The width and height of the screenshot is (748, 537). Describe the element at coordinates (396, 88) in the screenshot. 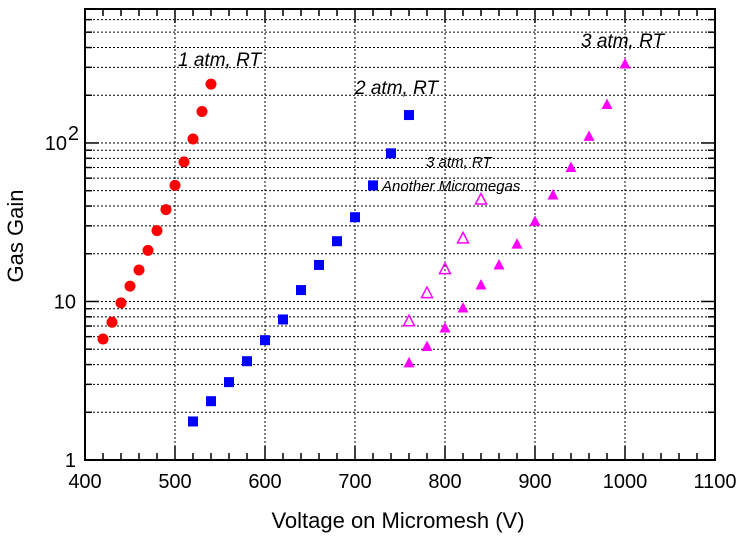

I see `annotation-2atm: 2 atm, RT` at that location.